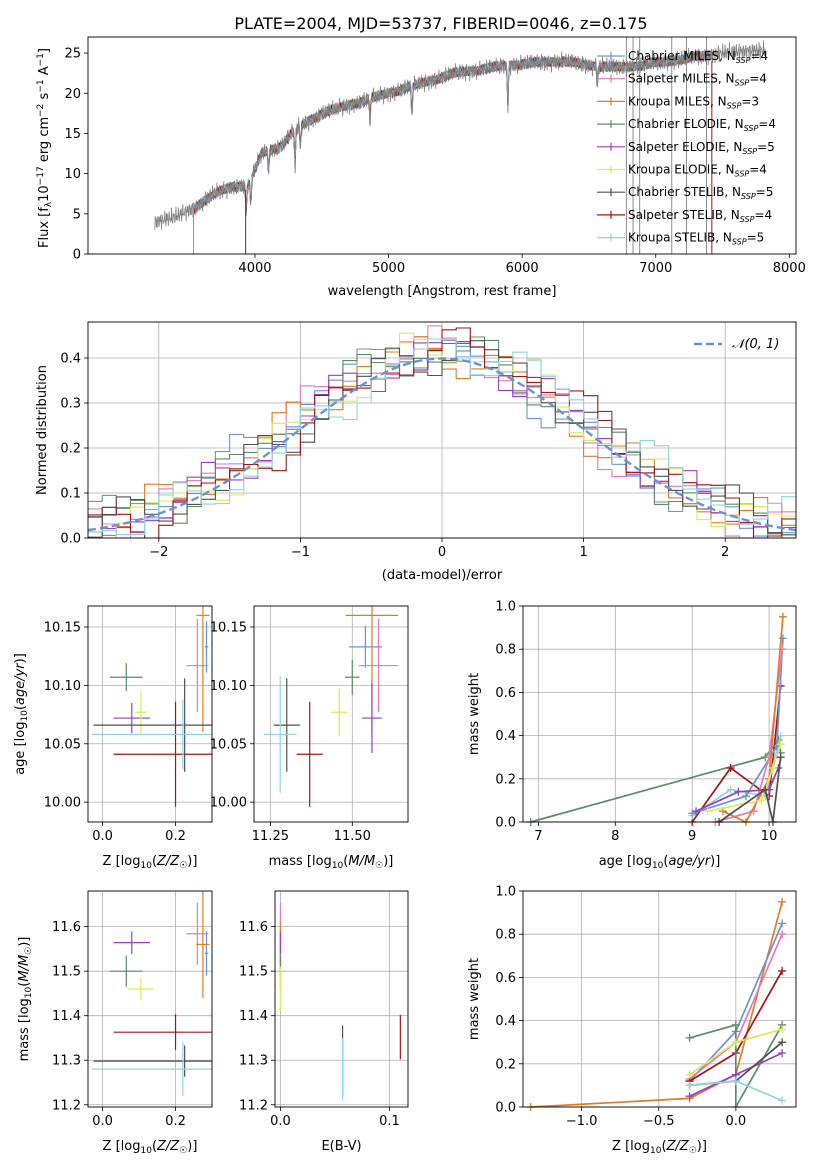 This screenshot has width=819, height=1170. Describe the element at coordinates (29, 992) in the screenshot. I see `y-axis-label-part: 10` at that location.